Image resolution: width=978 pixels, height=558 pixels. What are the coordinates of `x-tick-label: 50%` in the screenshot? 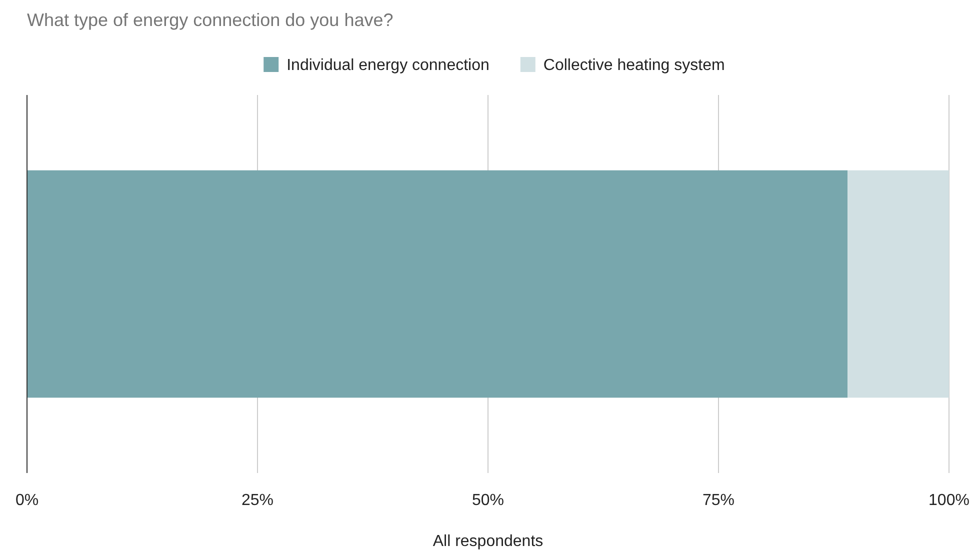 It's located at (488, 500).